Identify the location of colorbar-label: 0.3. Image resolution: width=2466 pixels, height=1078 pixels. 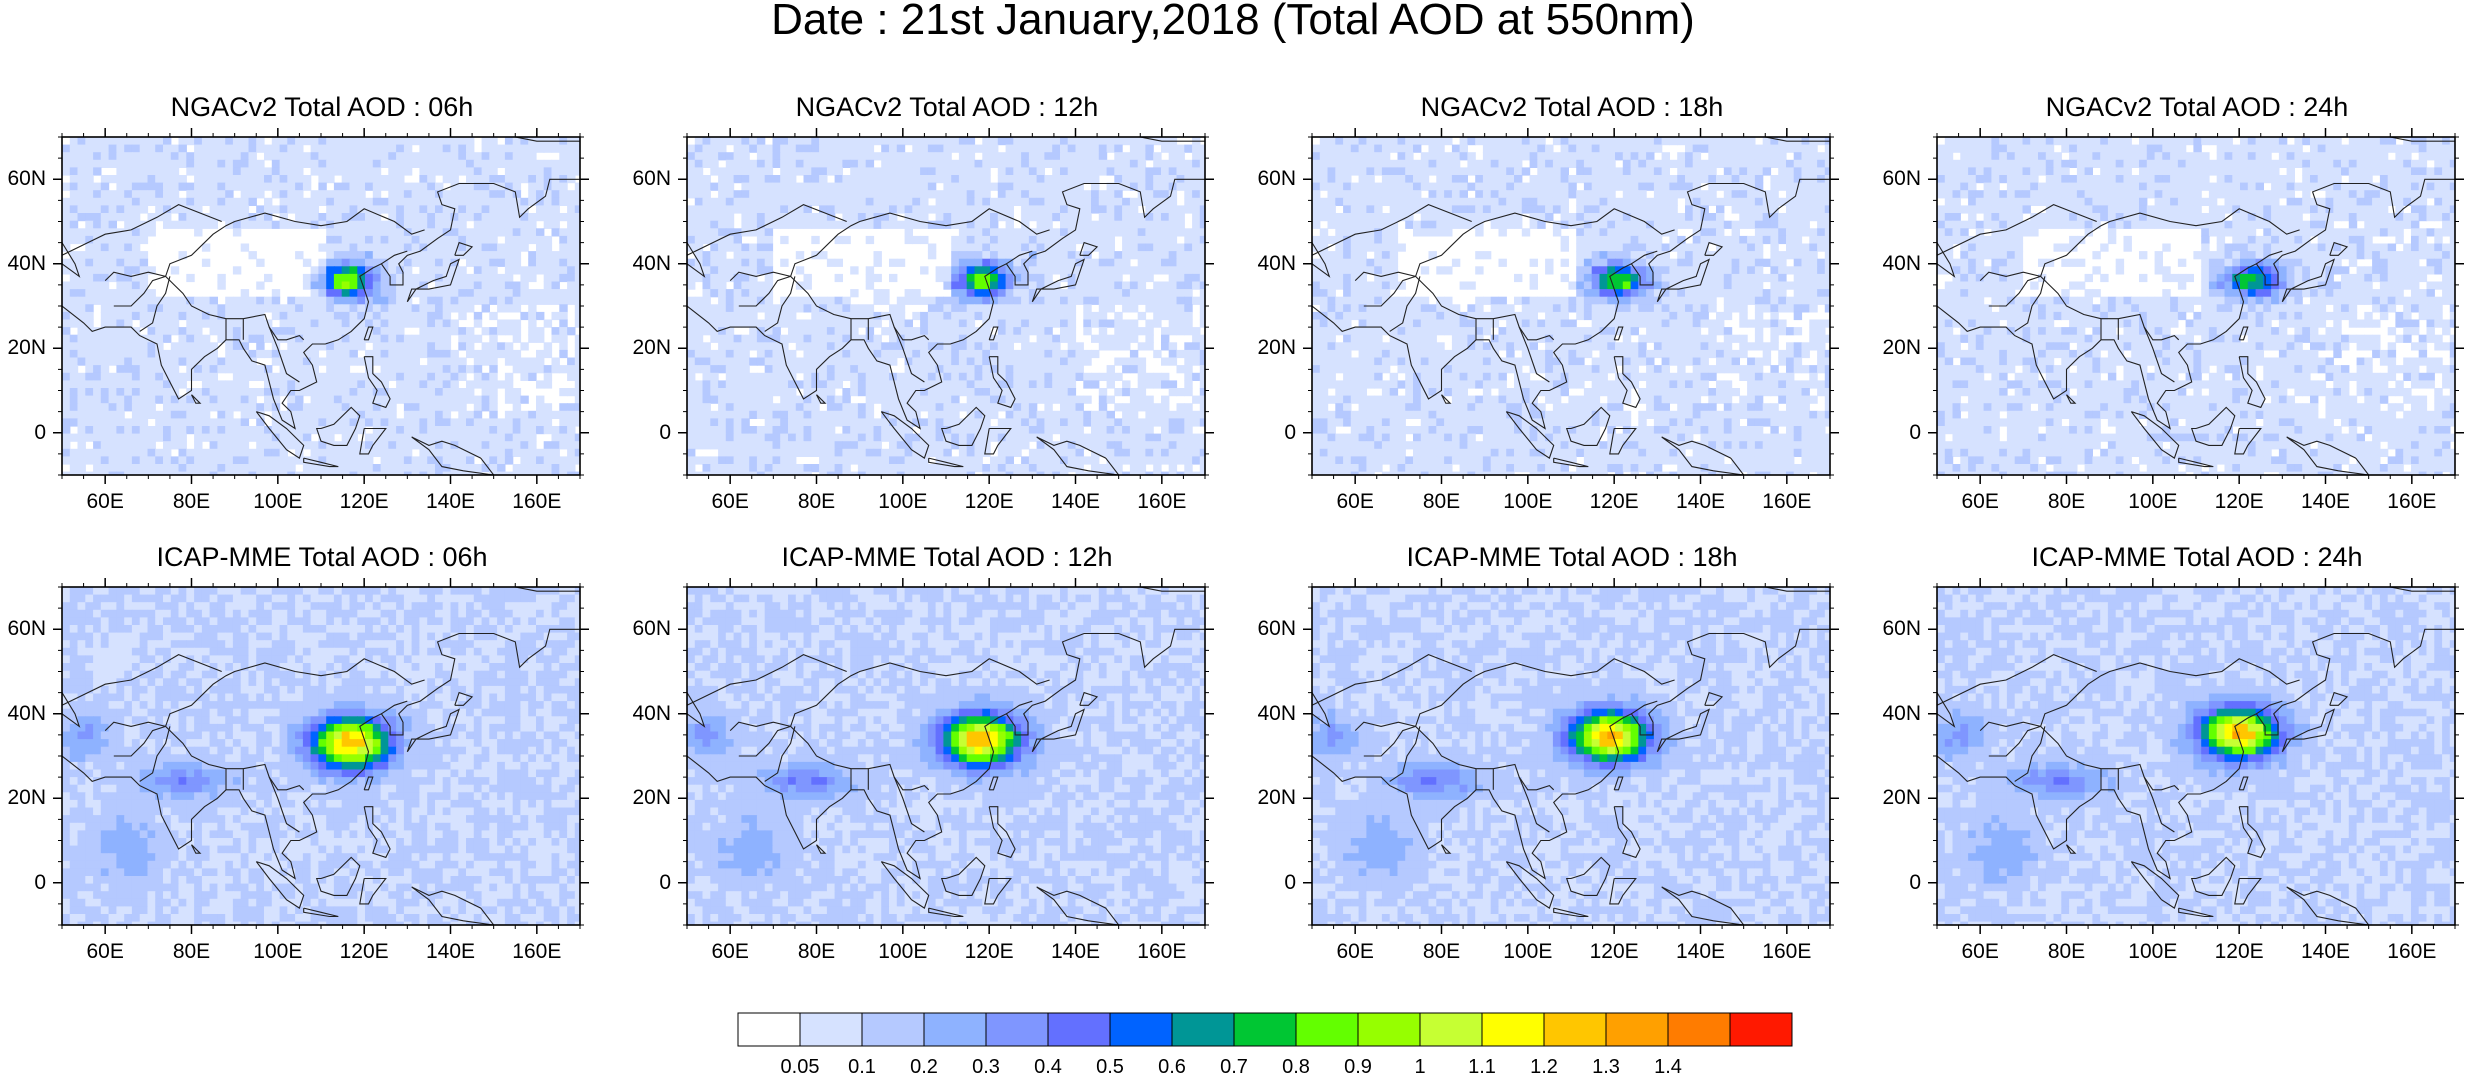
(986, 1067).